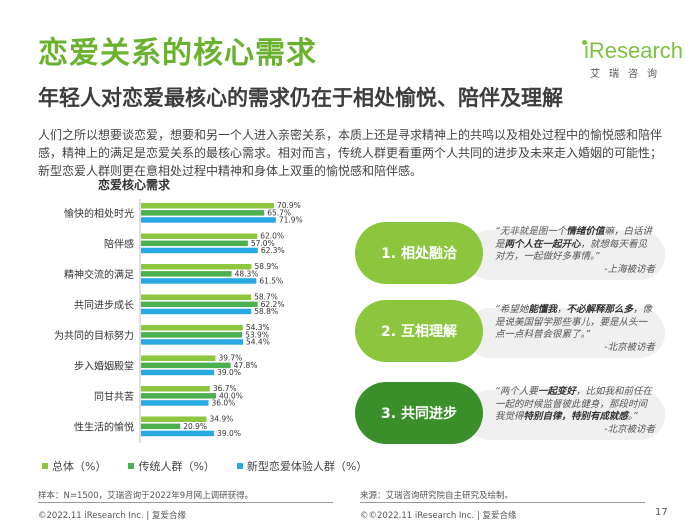  What do you see at coordinates (272, 236) in the screenshot?
I see `value-label: 62.0%` at bounding box center [272, 236].